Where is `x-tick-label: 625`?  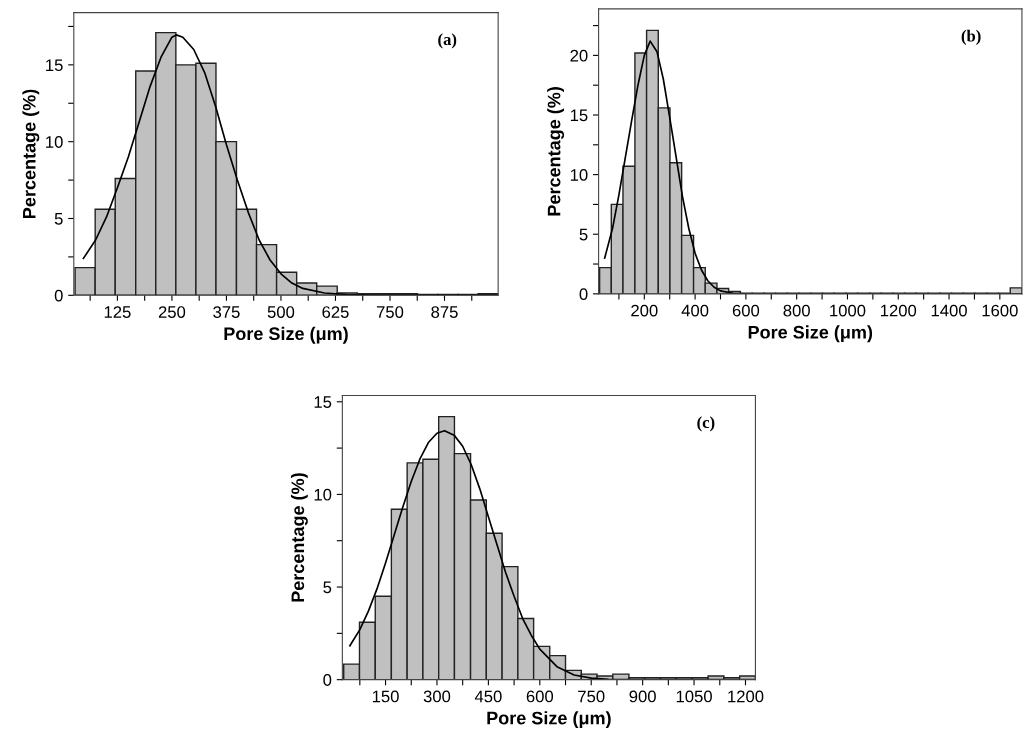 x-tick-label: 625 is located at coordinates (335, 312).